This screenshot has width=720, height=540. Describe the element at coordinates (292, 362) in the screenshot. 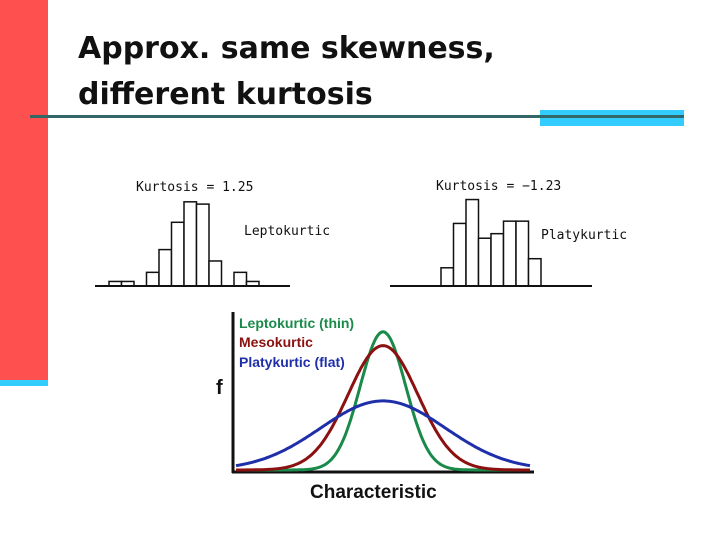

I see `legend-platykurtic: Platykurtic (flat)` at that location.